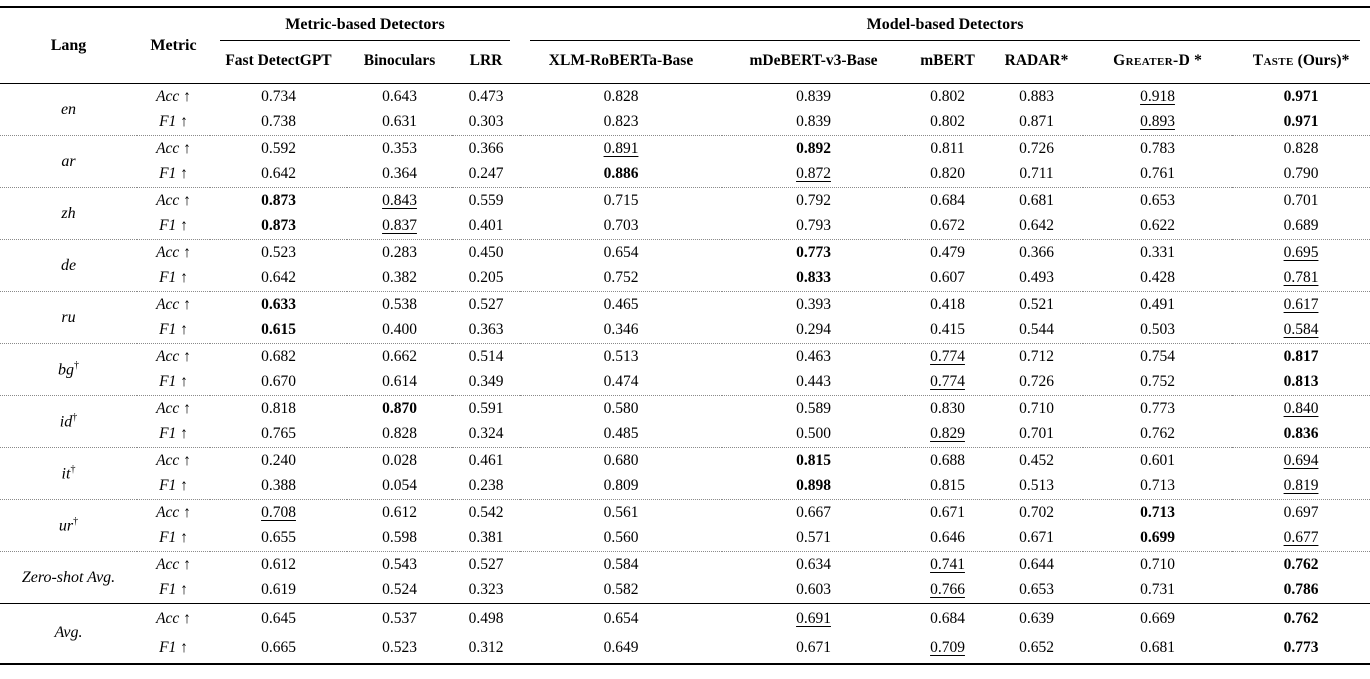  Describe the element at coordinates (813, 304) in the screenshot. I see `value-cell: 0.393` at that location.